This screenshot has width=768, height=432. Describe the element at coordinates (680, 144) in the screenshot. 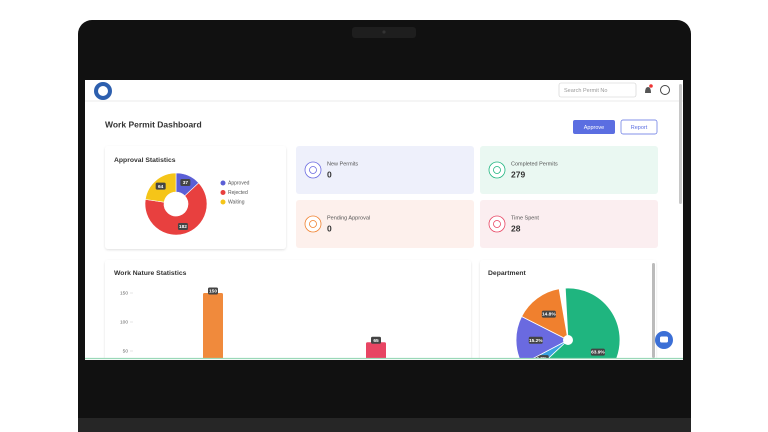

I see `page-scrollbar` at that location.